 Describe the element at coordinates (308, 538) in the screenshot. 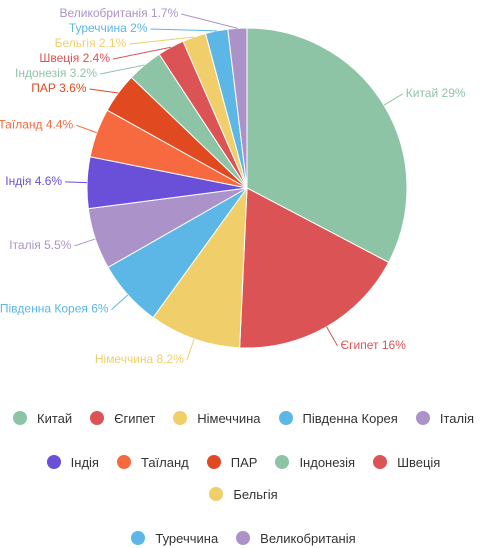

I see `legend-label: Великобританія` at that location.